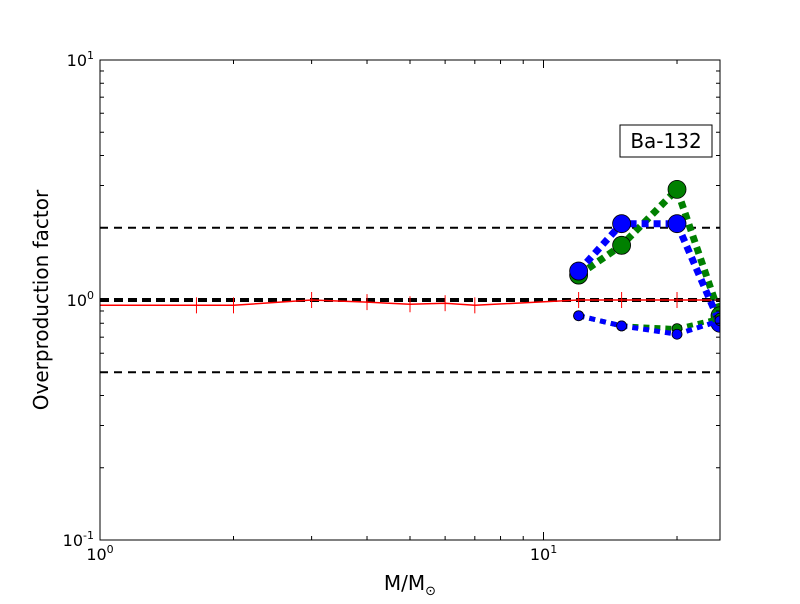  Describe the element at coordinates (553, 549) in the screenshot. I see `x-tick-exponent: 1` at that location.